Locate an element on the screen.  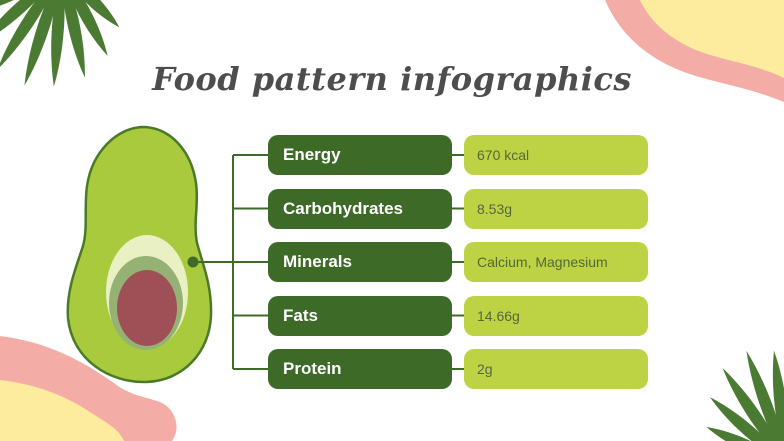
nutrition-row-minerals: Minerals Calcium, Magnesium is located at coordinates (458, 262).